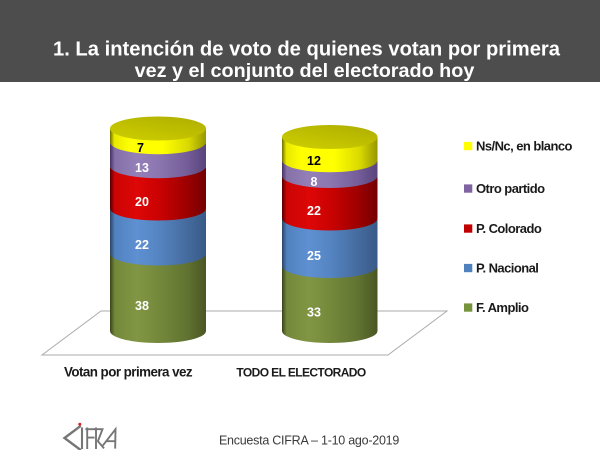 Image resolution: width=600 pixels, height=450 pixels. Describe the element at coordinates (502, 307) in the screenshot. I see `svg-text: F. Amplio` at that location.